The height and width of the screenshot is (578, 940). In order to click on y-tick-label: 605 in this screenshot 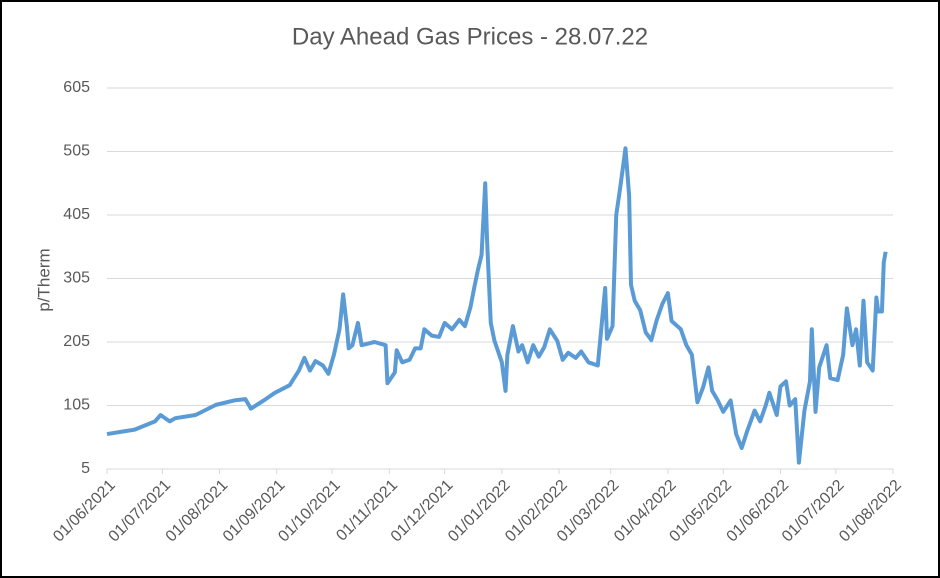, I will do `click(76, 87)`.